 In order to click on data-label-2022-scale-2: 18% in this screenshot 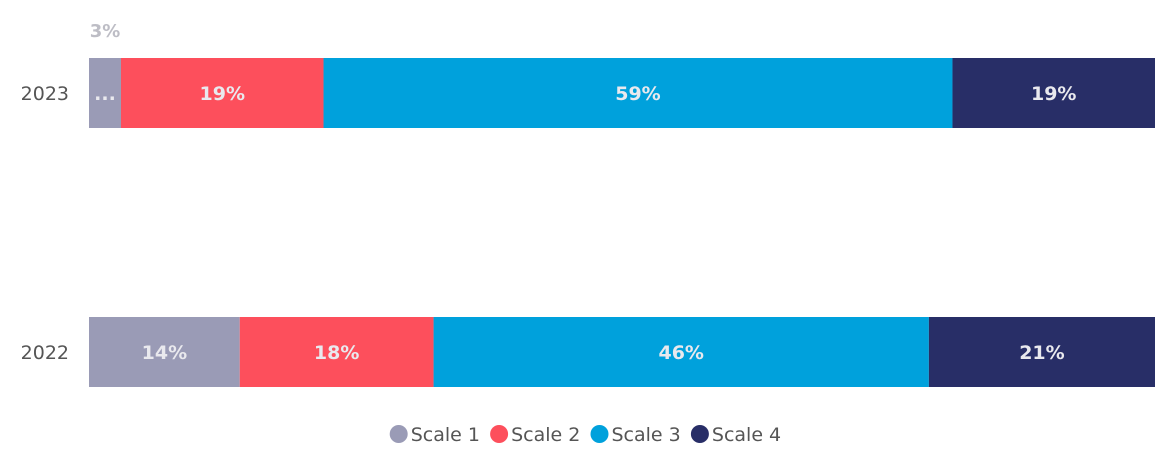, I will do `click(336, 353)`.